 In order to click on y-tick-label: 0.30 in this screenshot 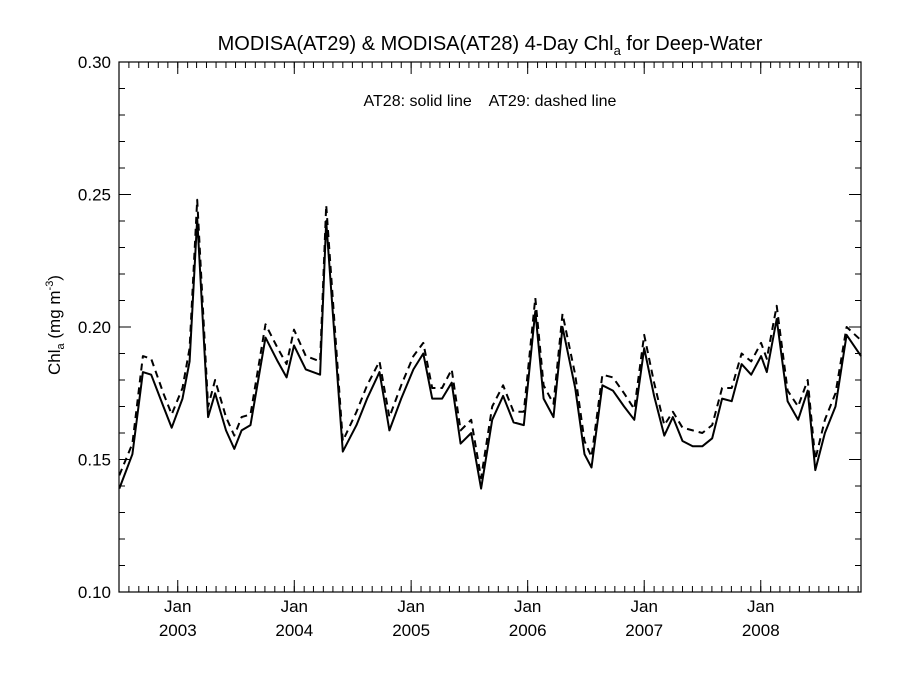, I will do `click(94, 62)`.